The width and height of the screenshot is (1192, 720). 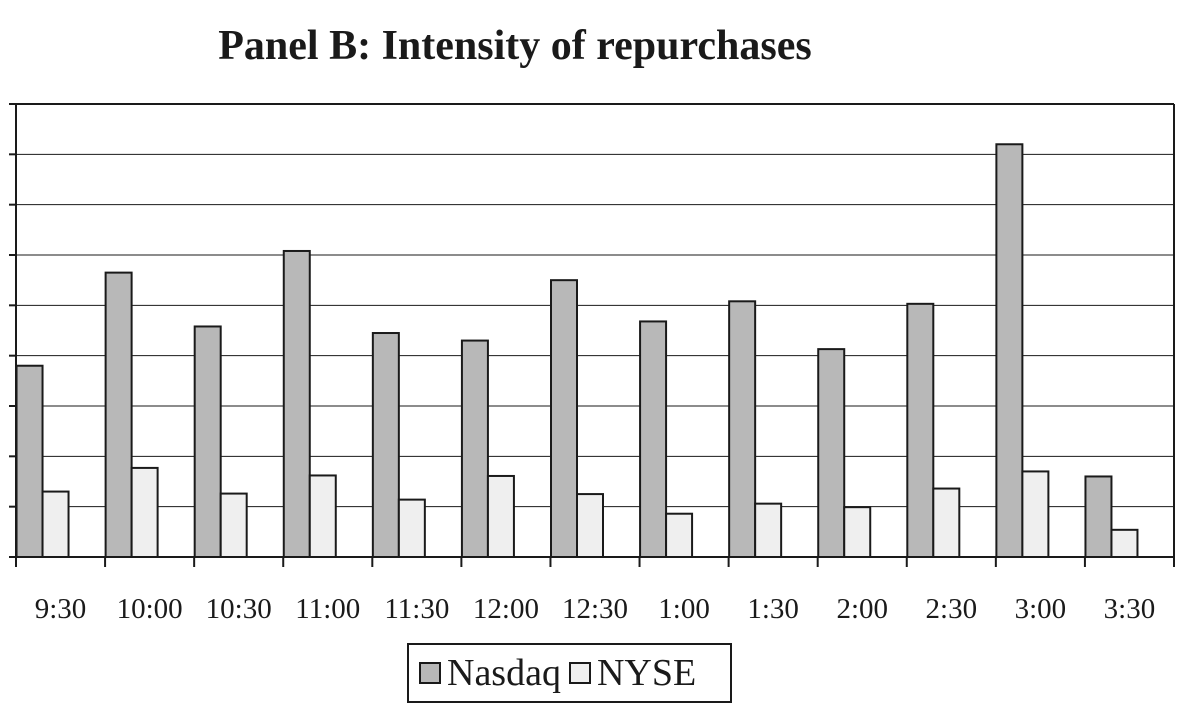 I want to click on x-tick-label: 3:30, so click(x=1130, y=609).